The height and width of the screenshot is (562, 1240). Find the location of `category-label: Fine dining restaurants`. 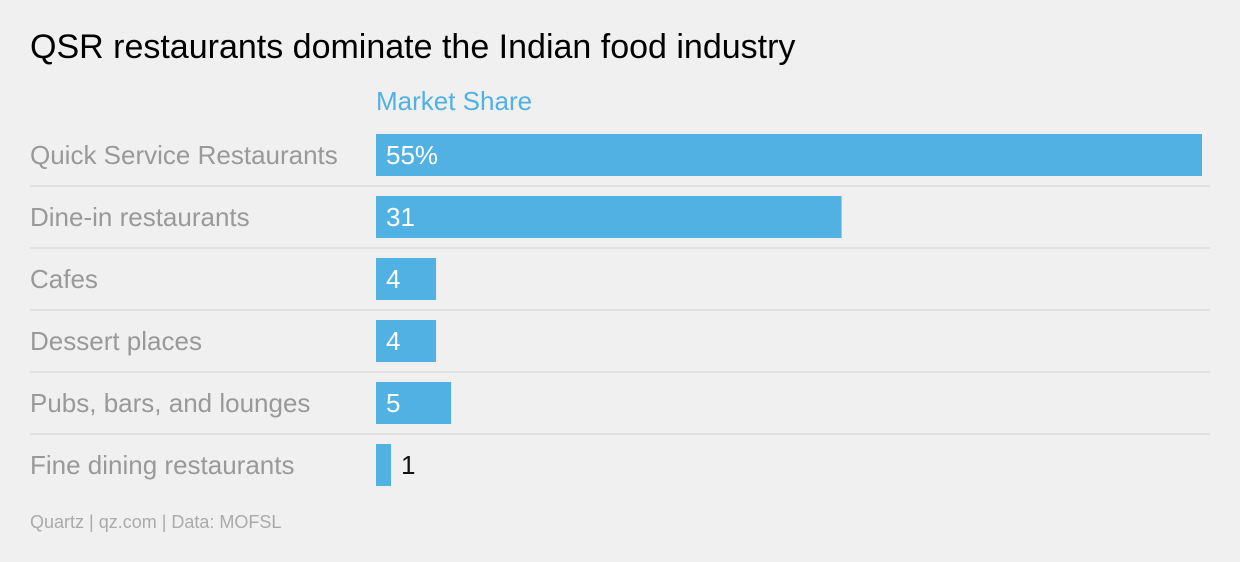

category-label: Fine dining restaurants is located at coordinates (162, 465).